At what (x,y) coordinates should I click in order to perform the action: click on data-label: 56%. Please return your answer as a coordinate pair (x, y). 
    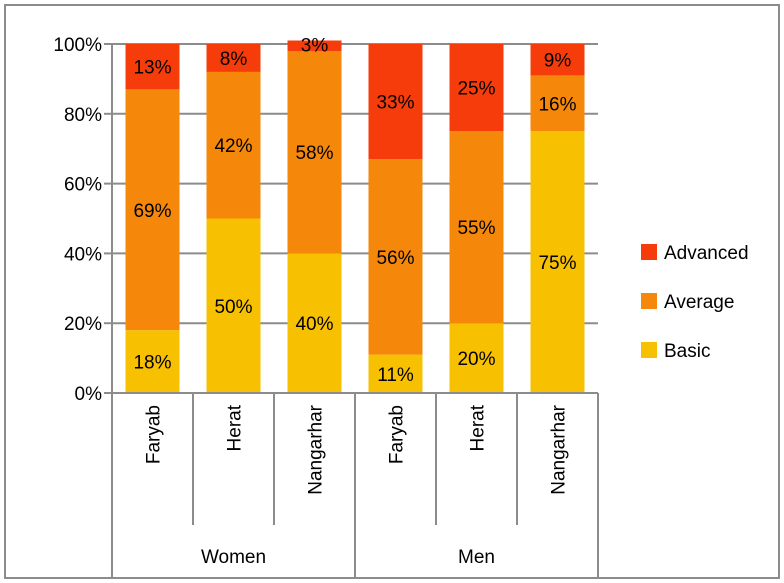
    Looking at the image, I should click on (395, 258).